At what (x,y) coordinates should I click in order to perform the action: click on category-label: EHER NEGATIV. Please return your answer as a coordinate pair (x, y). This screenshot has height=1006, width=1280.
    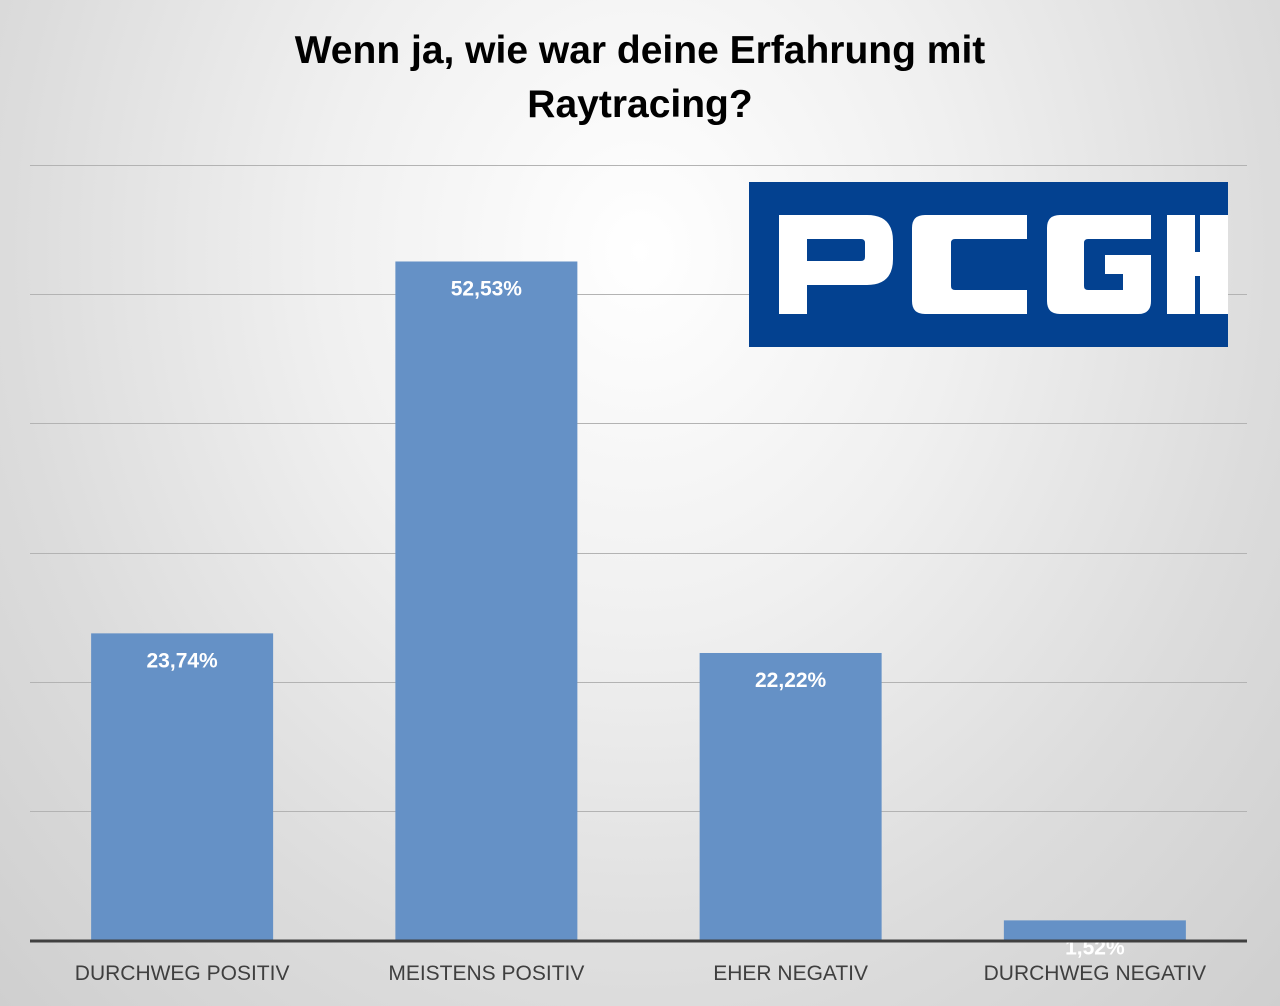
    Looking at the image, I should click on (790, 973).